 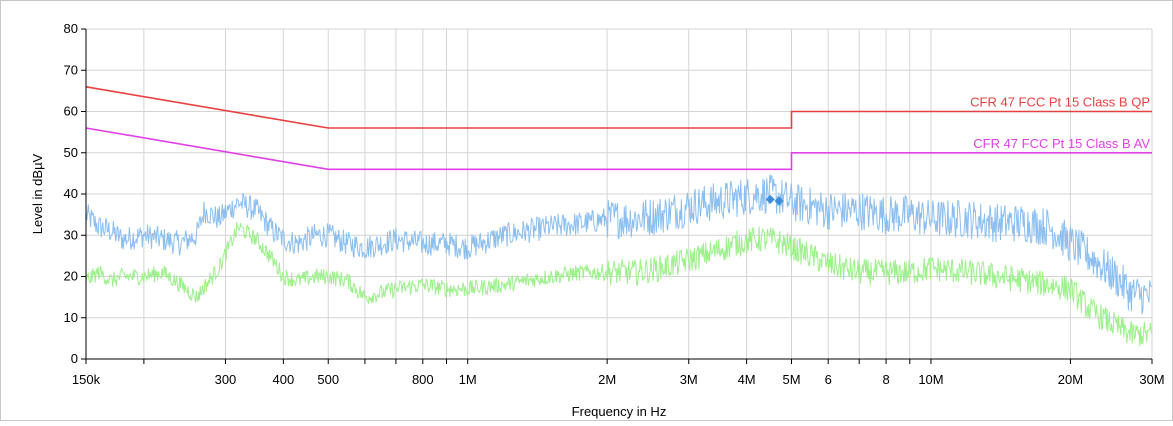 I want to click on x-tick-label: 8, so click(x=885, y=379).